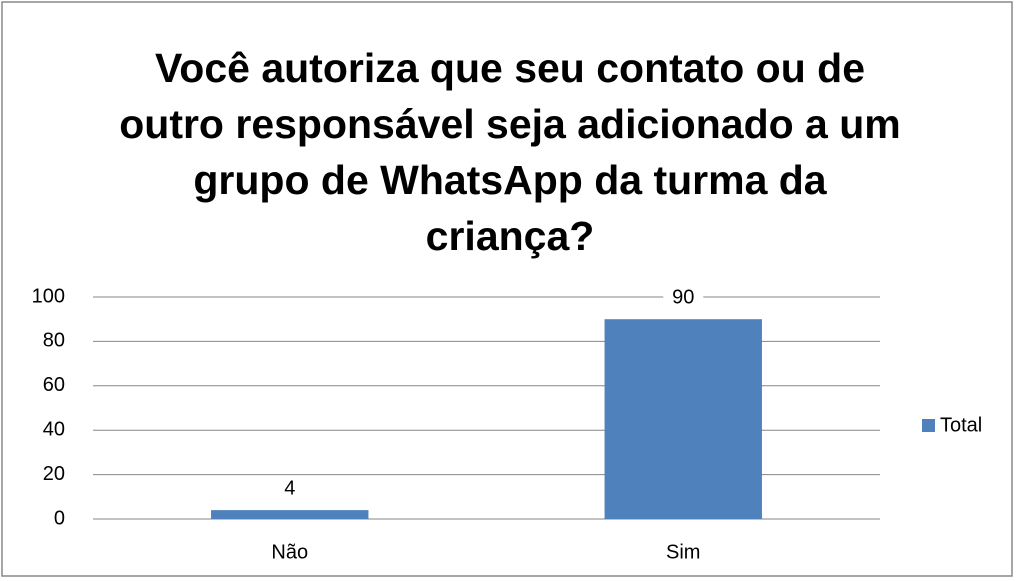  I want to click on legend-label: Total, so click(961, 425).